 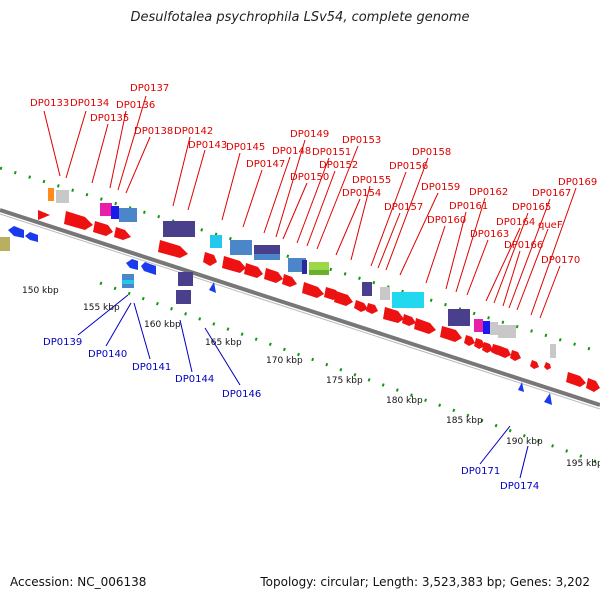 What do you see at coordinates (135, 105) in the screenshot?
I see `gene-label: DP0136` at bounding box center [135, 105].